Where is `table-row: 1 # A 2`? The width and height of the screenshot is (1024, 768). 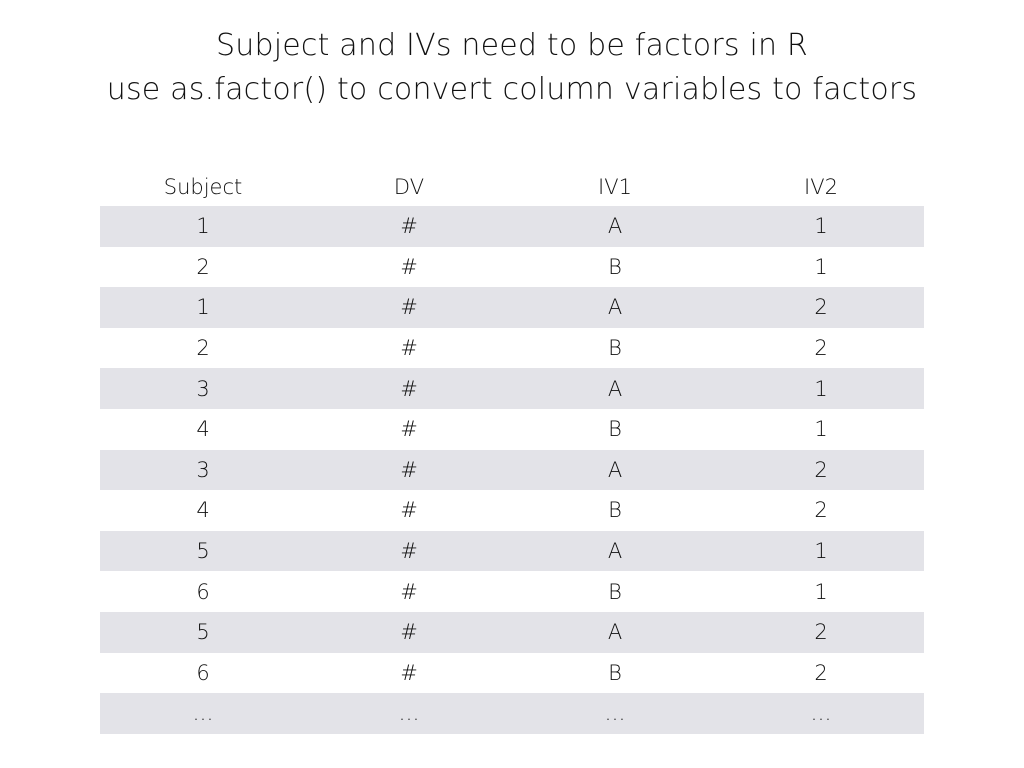 table-row: 1 # A 2 is located at coordinates (512, 307).